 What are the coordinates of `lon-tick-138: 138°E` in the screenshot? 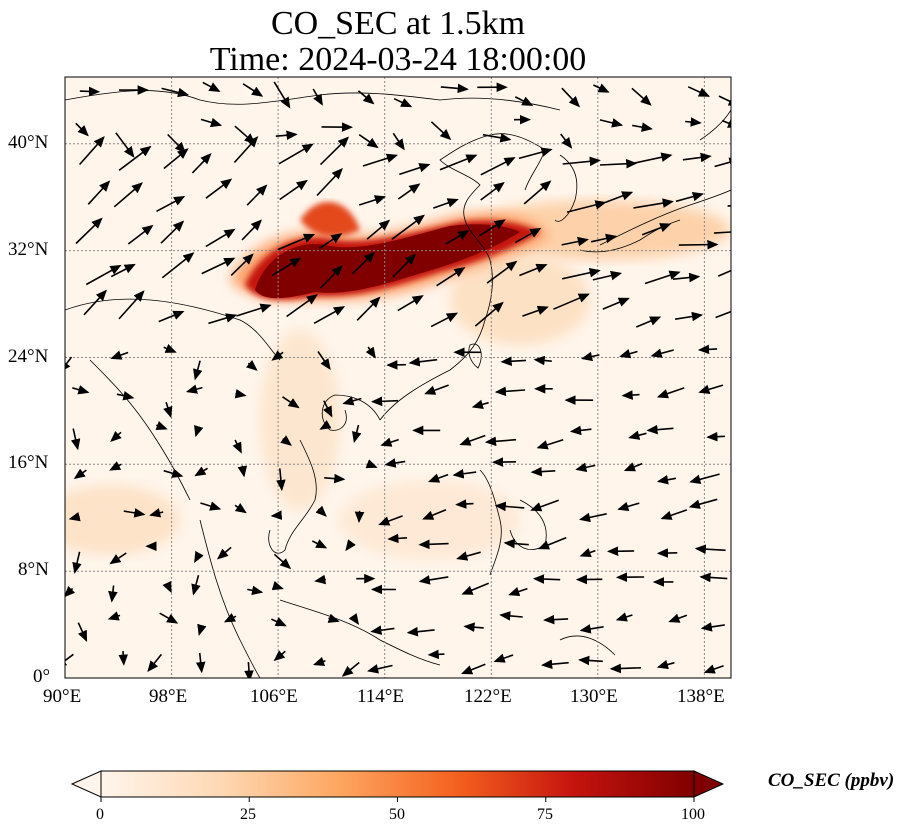 It's located at (701, 696).